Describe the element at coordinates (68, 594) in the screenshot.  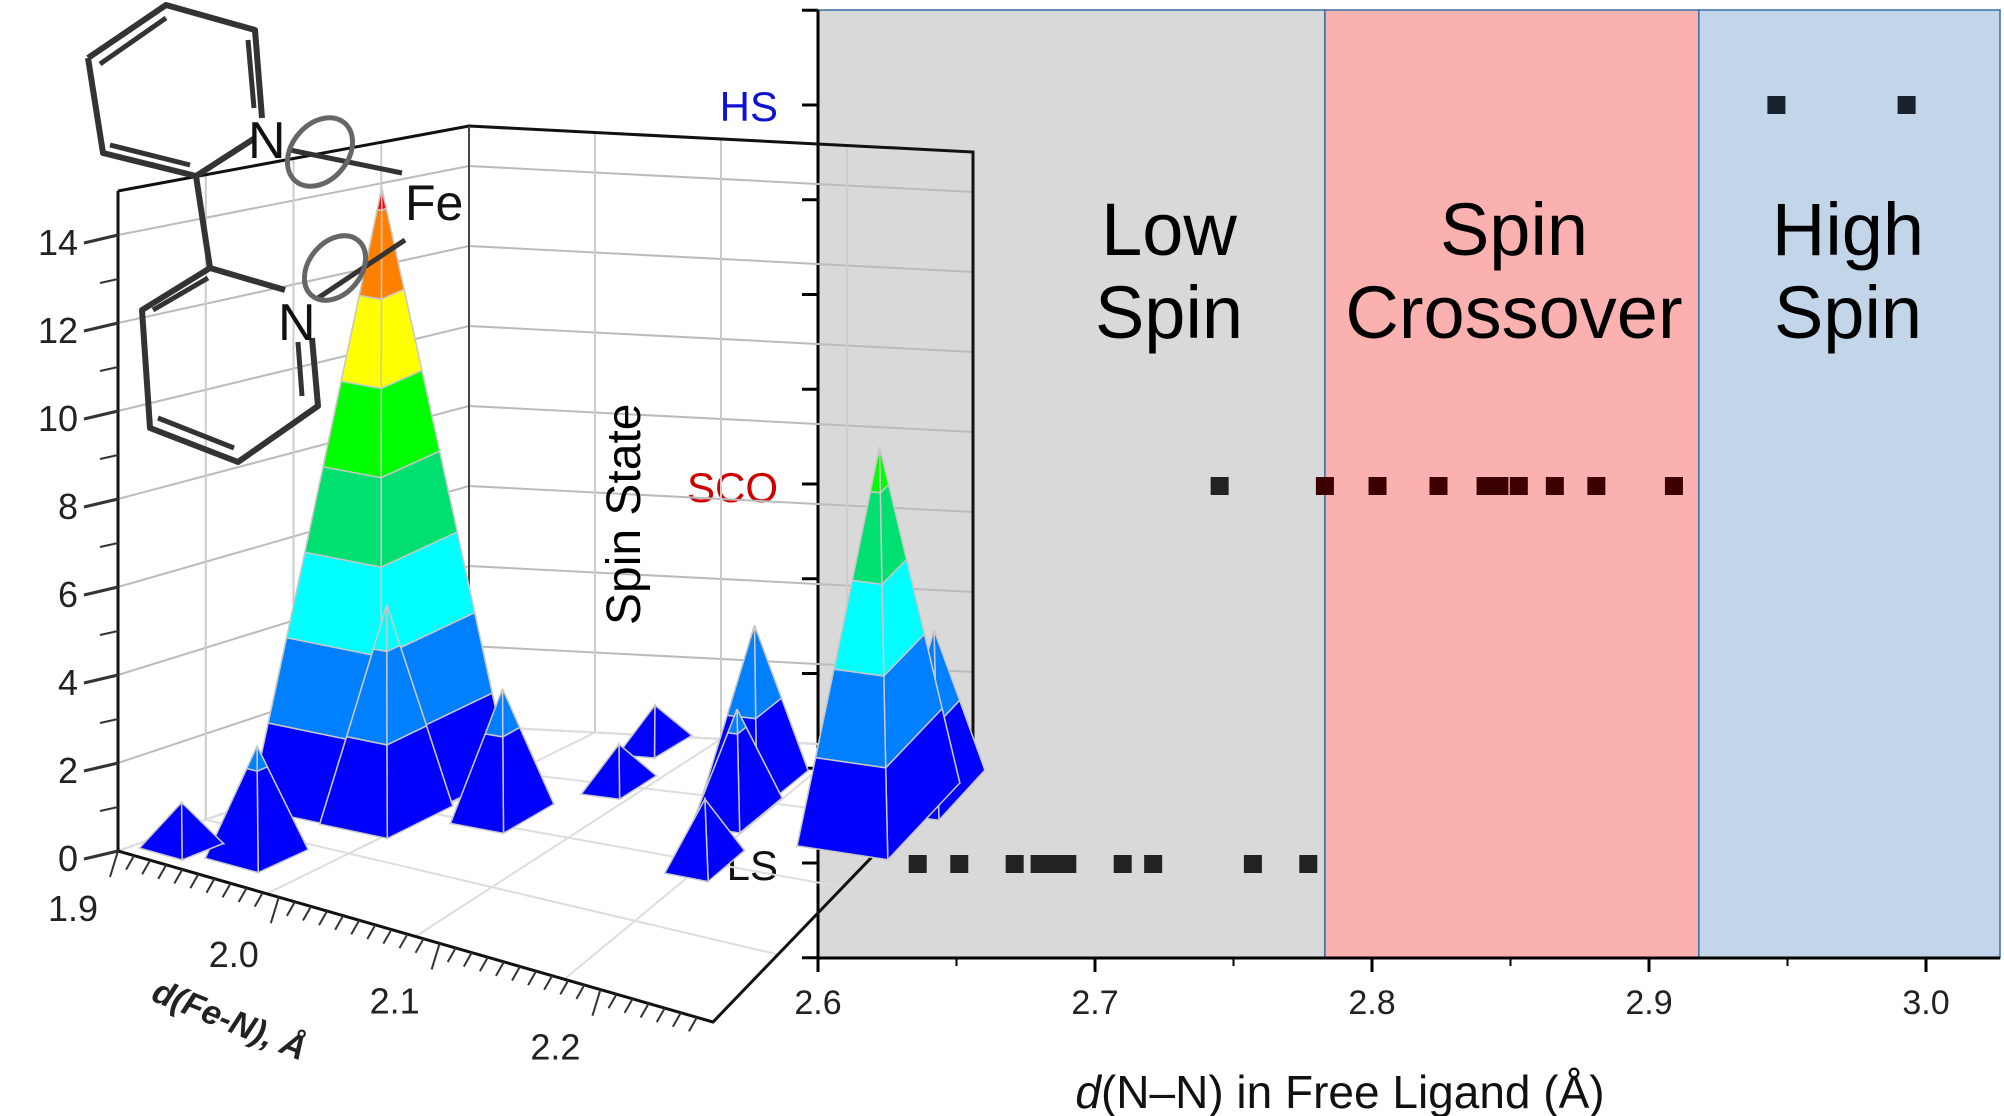
I see `z-tick-label: 6` at that location.